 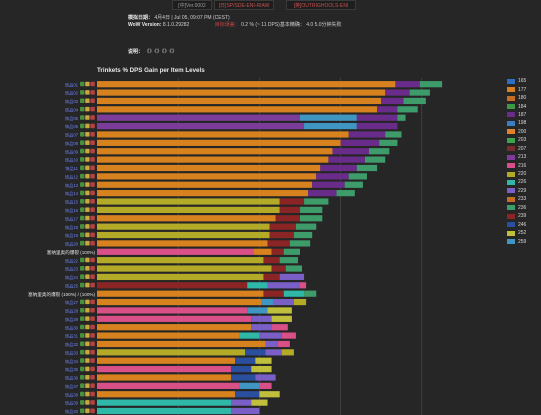 I want to click on category-label: 饰品22, so click(x=72, y=260).